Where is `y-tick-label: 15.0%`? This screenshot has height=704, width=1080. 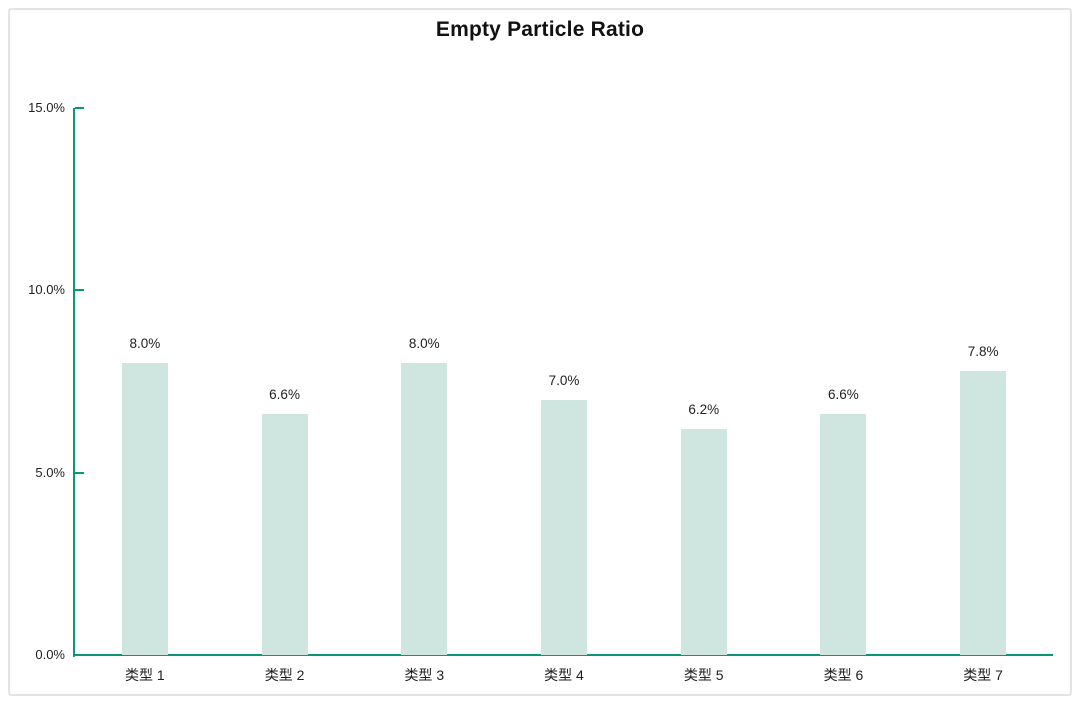
y-tick-label: 15.0% is located at coordinates (46, 107).